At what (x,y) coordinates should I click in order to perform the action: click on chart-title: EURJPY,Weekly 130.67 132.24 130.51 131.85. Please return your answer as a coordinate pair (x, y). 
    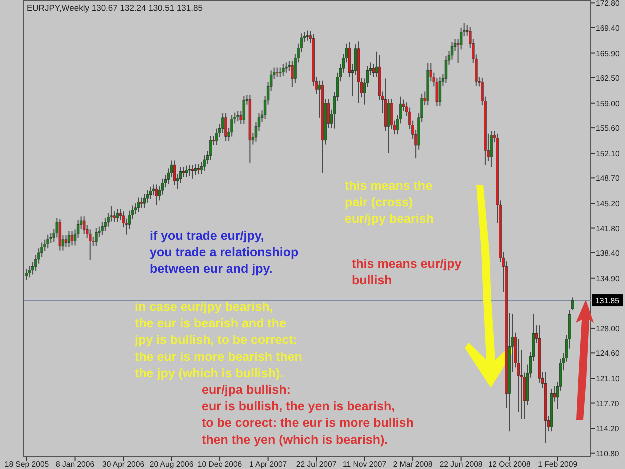
    Looking at the image, I should click on (115, 8).